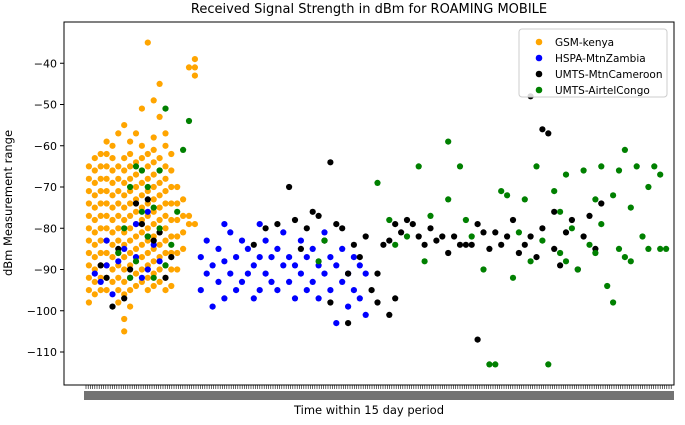  I want to click on legend-box, so click(593, 63).